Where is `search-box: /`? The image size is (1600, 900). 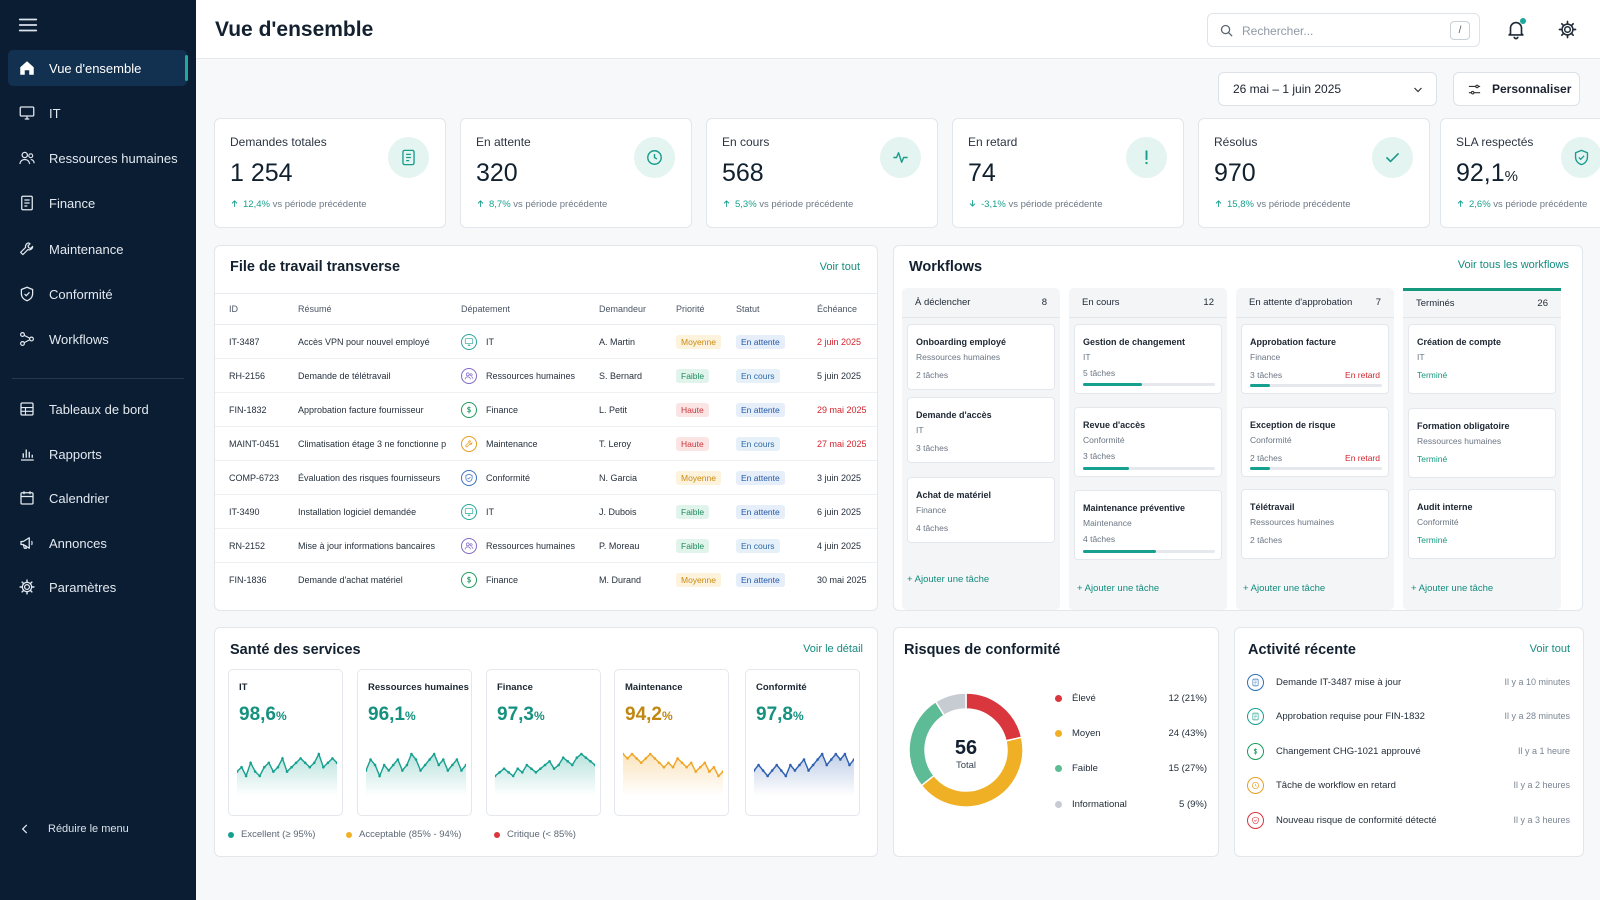 search-box: / is located at coordinates (1343, 30).